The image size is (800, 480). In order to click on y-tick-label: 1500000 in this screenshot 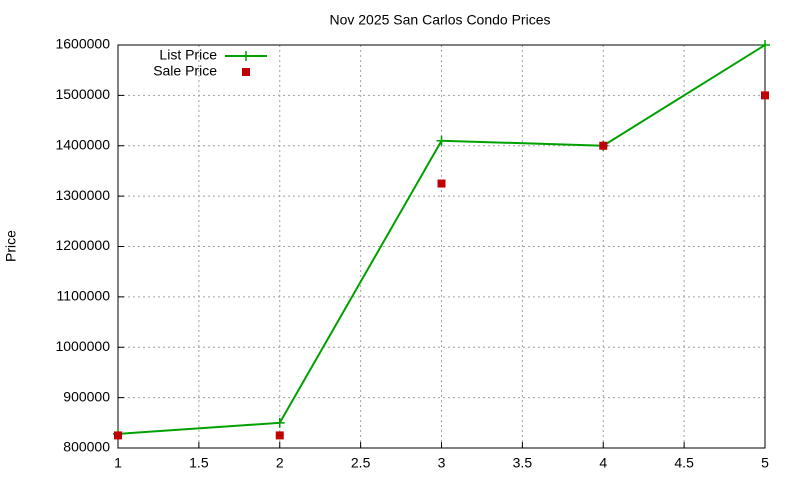, I will do `click(82, 94)`.